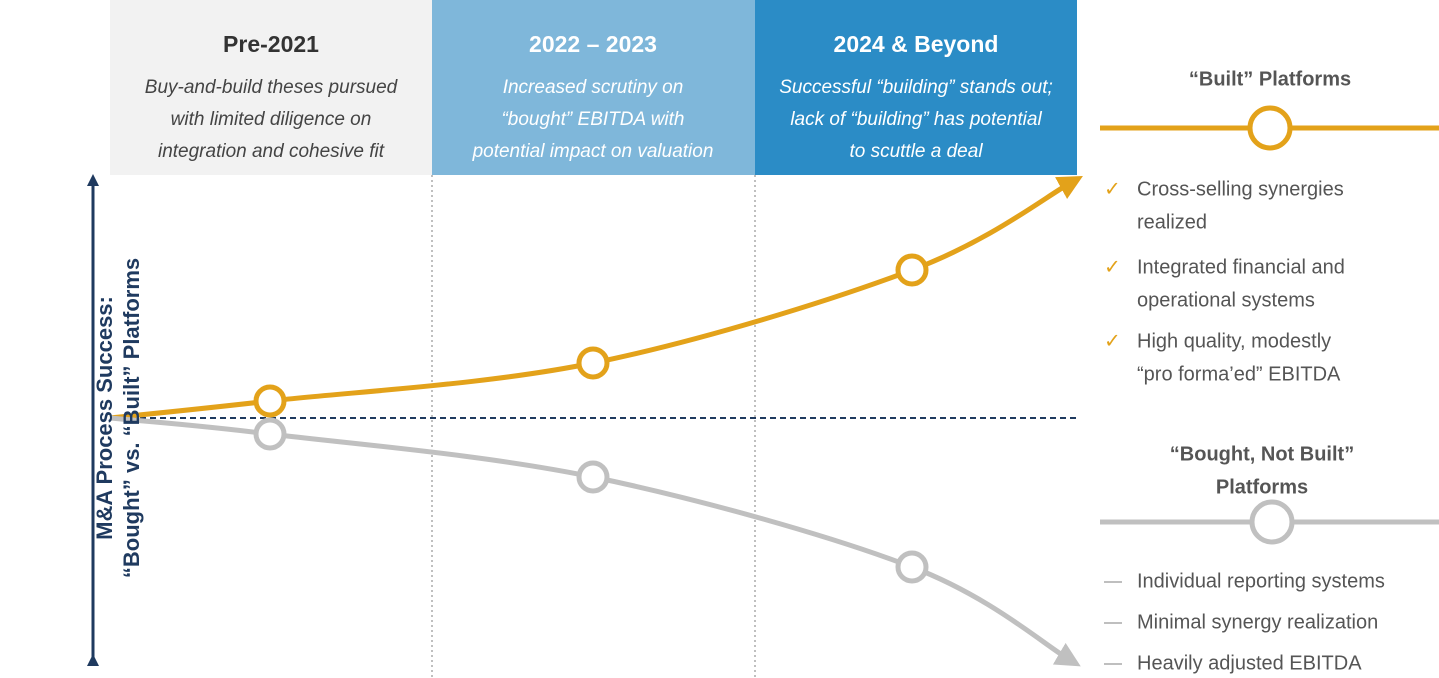 The image size is (1439, 678). Describe the element at coordinates (1261, 581) in the screenshot. I see `legend-item: Individual reporting systems` at that location.